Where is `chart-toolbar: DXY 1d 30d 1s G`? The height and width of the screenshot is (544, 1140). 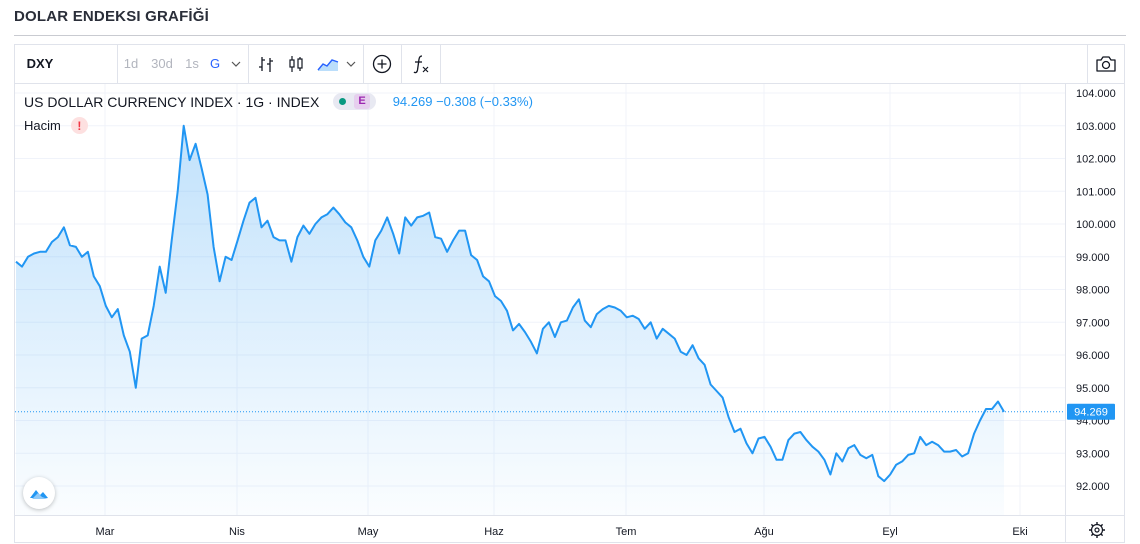 chart-toolbar: DXY 1d 30d 1s G is located at coordinates (569, 64).